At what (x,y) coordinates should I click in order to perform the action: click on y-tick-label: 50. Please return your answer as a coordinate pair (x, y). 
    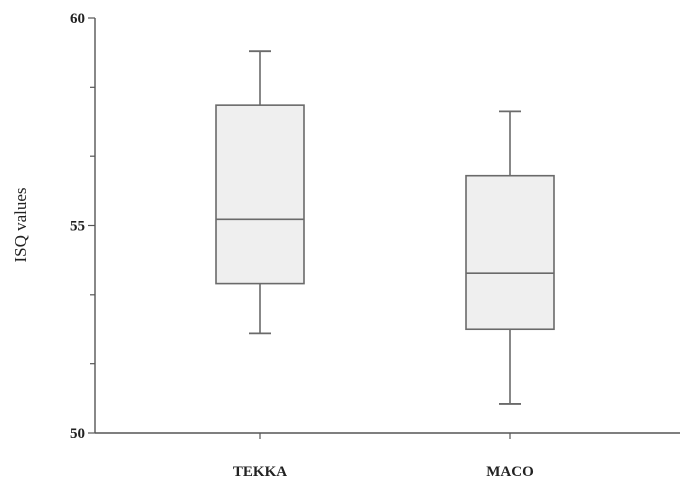
    Looking at the image, I should click on (77, 434).